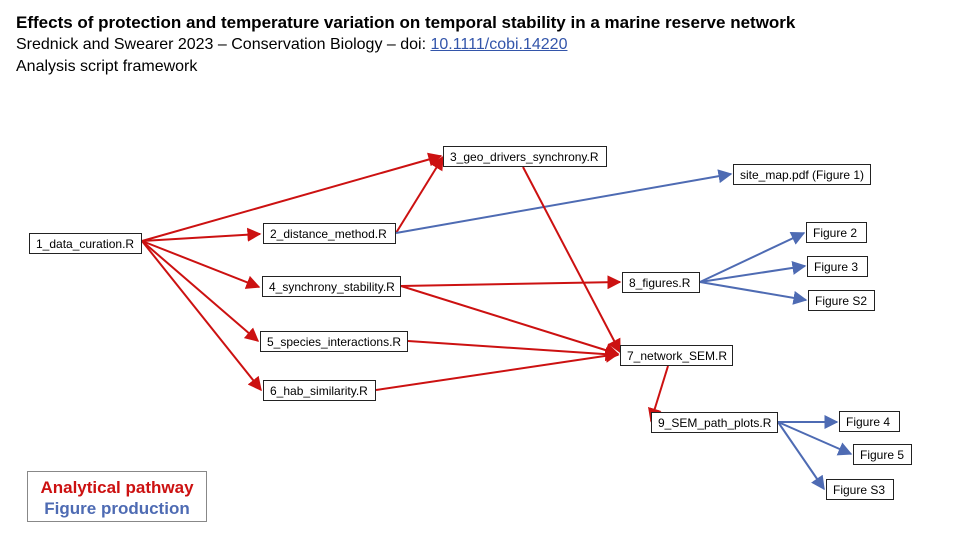 Image resolution: width=960 pixels, height=540 pixels. I want to click on arrow-n1-to-n6, so click(201, 316).